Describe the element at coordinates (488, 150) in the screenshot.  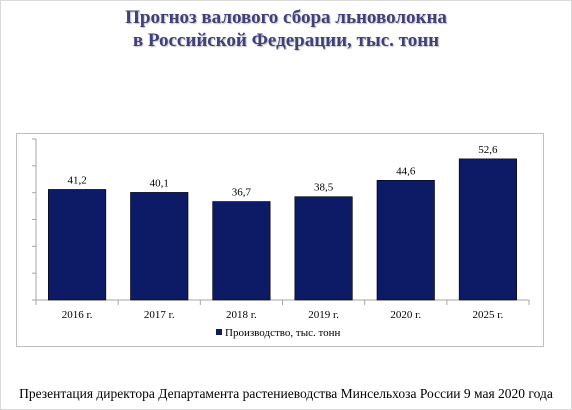
I see `data-label-5: 52,6` at that location.